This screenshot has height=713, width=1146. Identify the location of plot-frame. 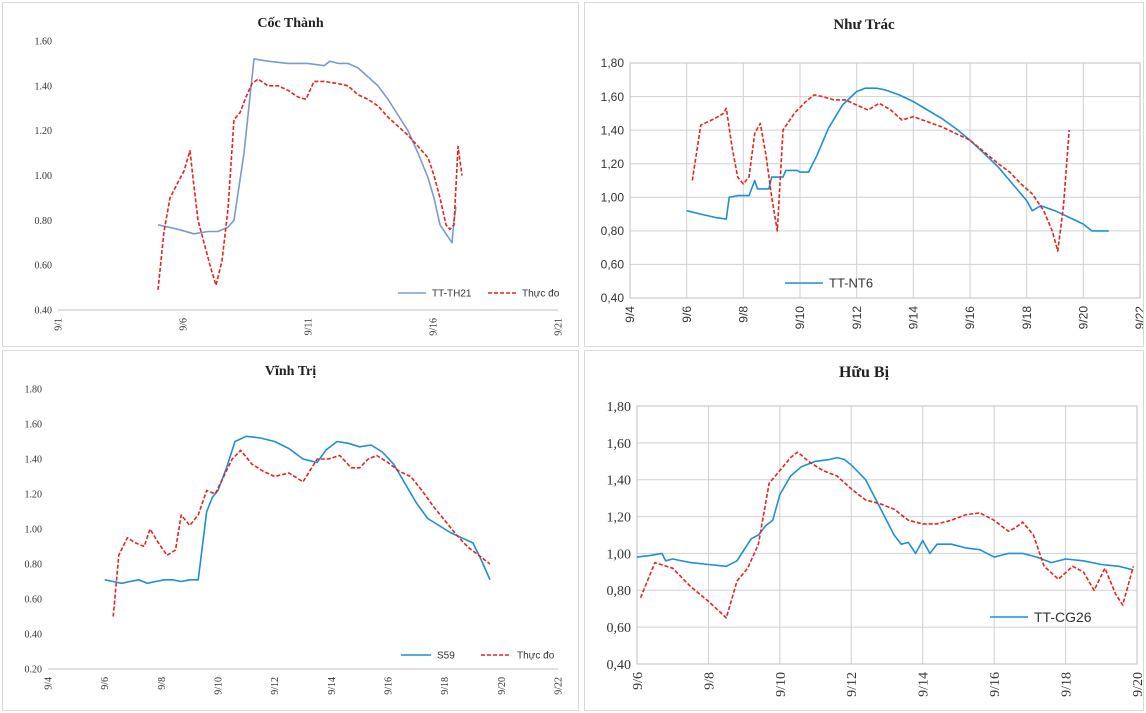
(885, 180).